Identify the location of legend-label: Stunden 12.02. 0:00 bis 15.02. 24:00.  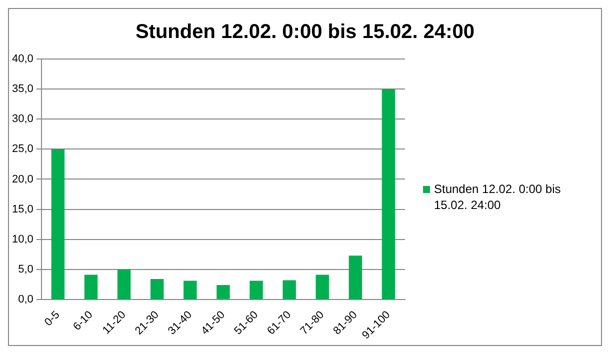
(498, 197).